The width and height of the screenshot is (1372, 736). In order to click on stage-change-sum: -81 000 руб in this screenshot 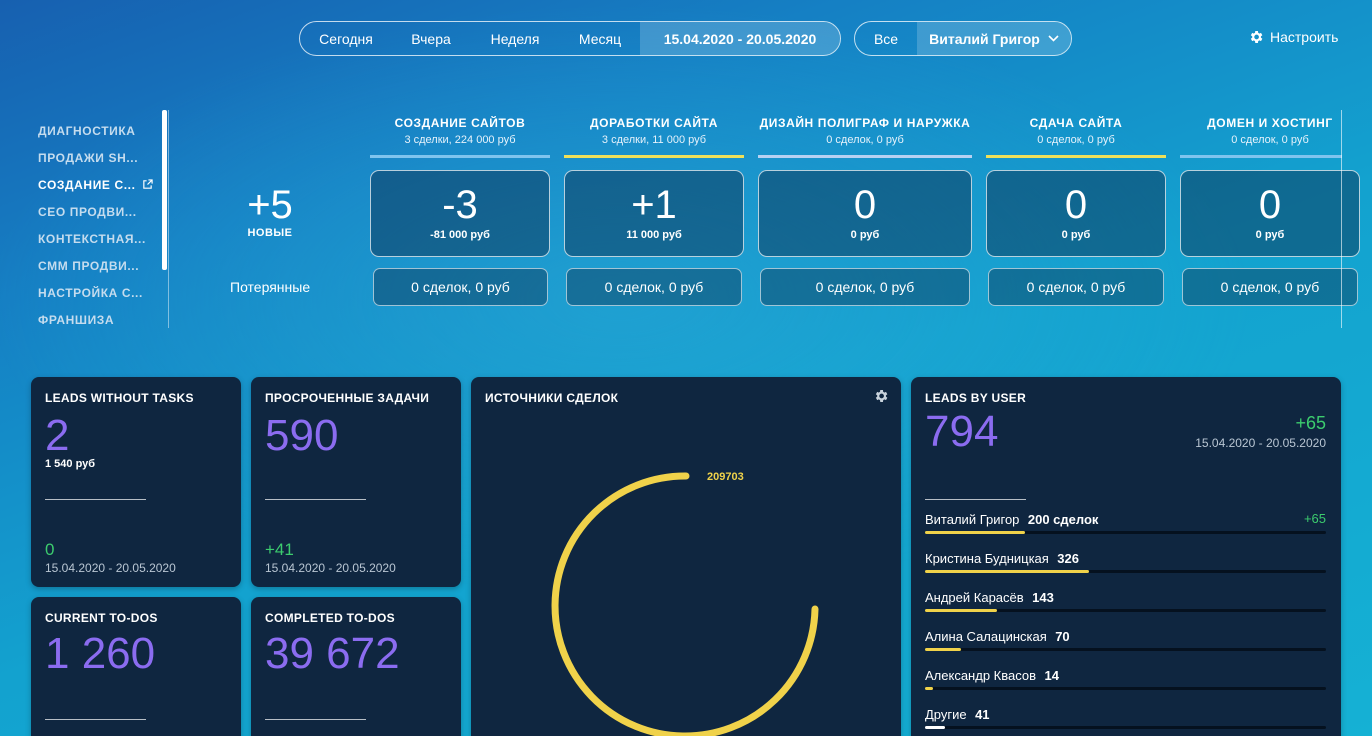, I will do `click(460, 235)`.